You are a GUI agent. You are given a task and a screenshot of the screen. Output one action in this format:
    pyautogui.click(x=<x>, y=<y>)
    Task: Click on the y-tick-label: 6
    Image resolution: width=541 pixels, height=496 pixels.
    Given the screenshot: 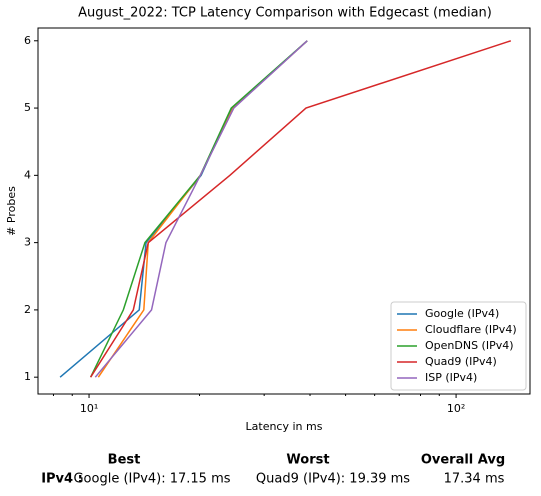 What is the action you would take?
    pyautogui.click(x=27, y=40)
    